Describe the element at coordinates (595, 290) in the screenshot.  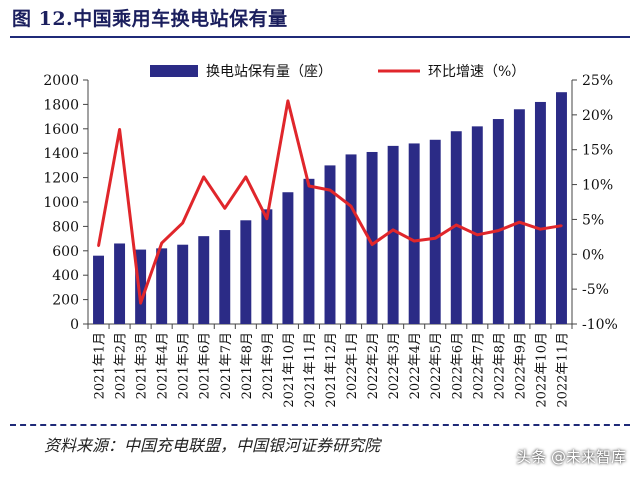
I see `y-right-tick-label: -5%` at that location.